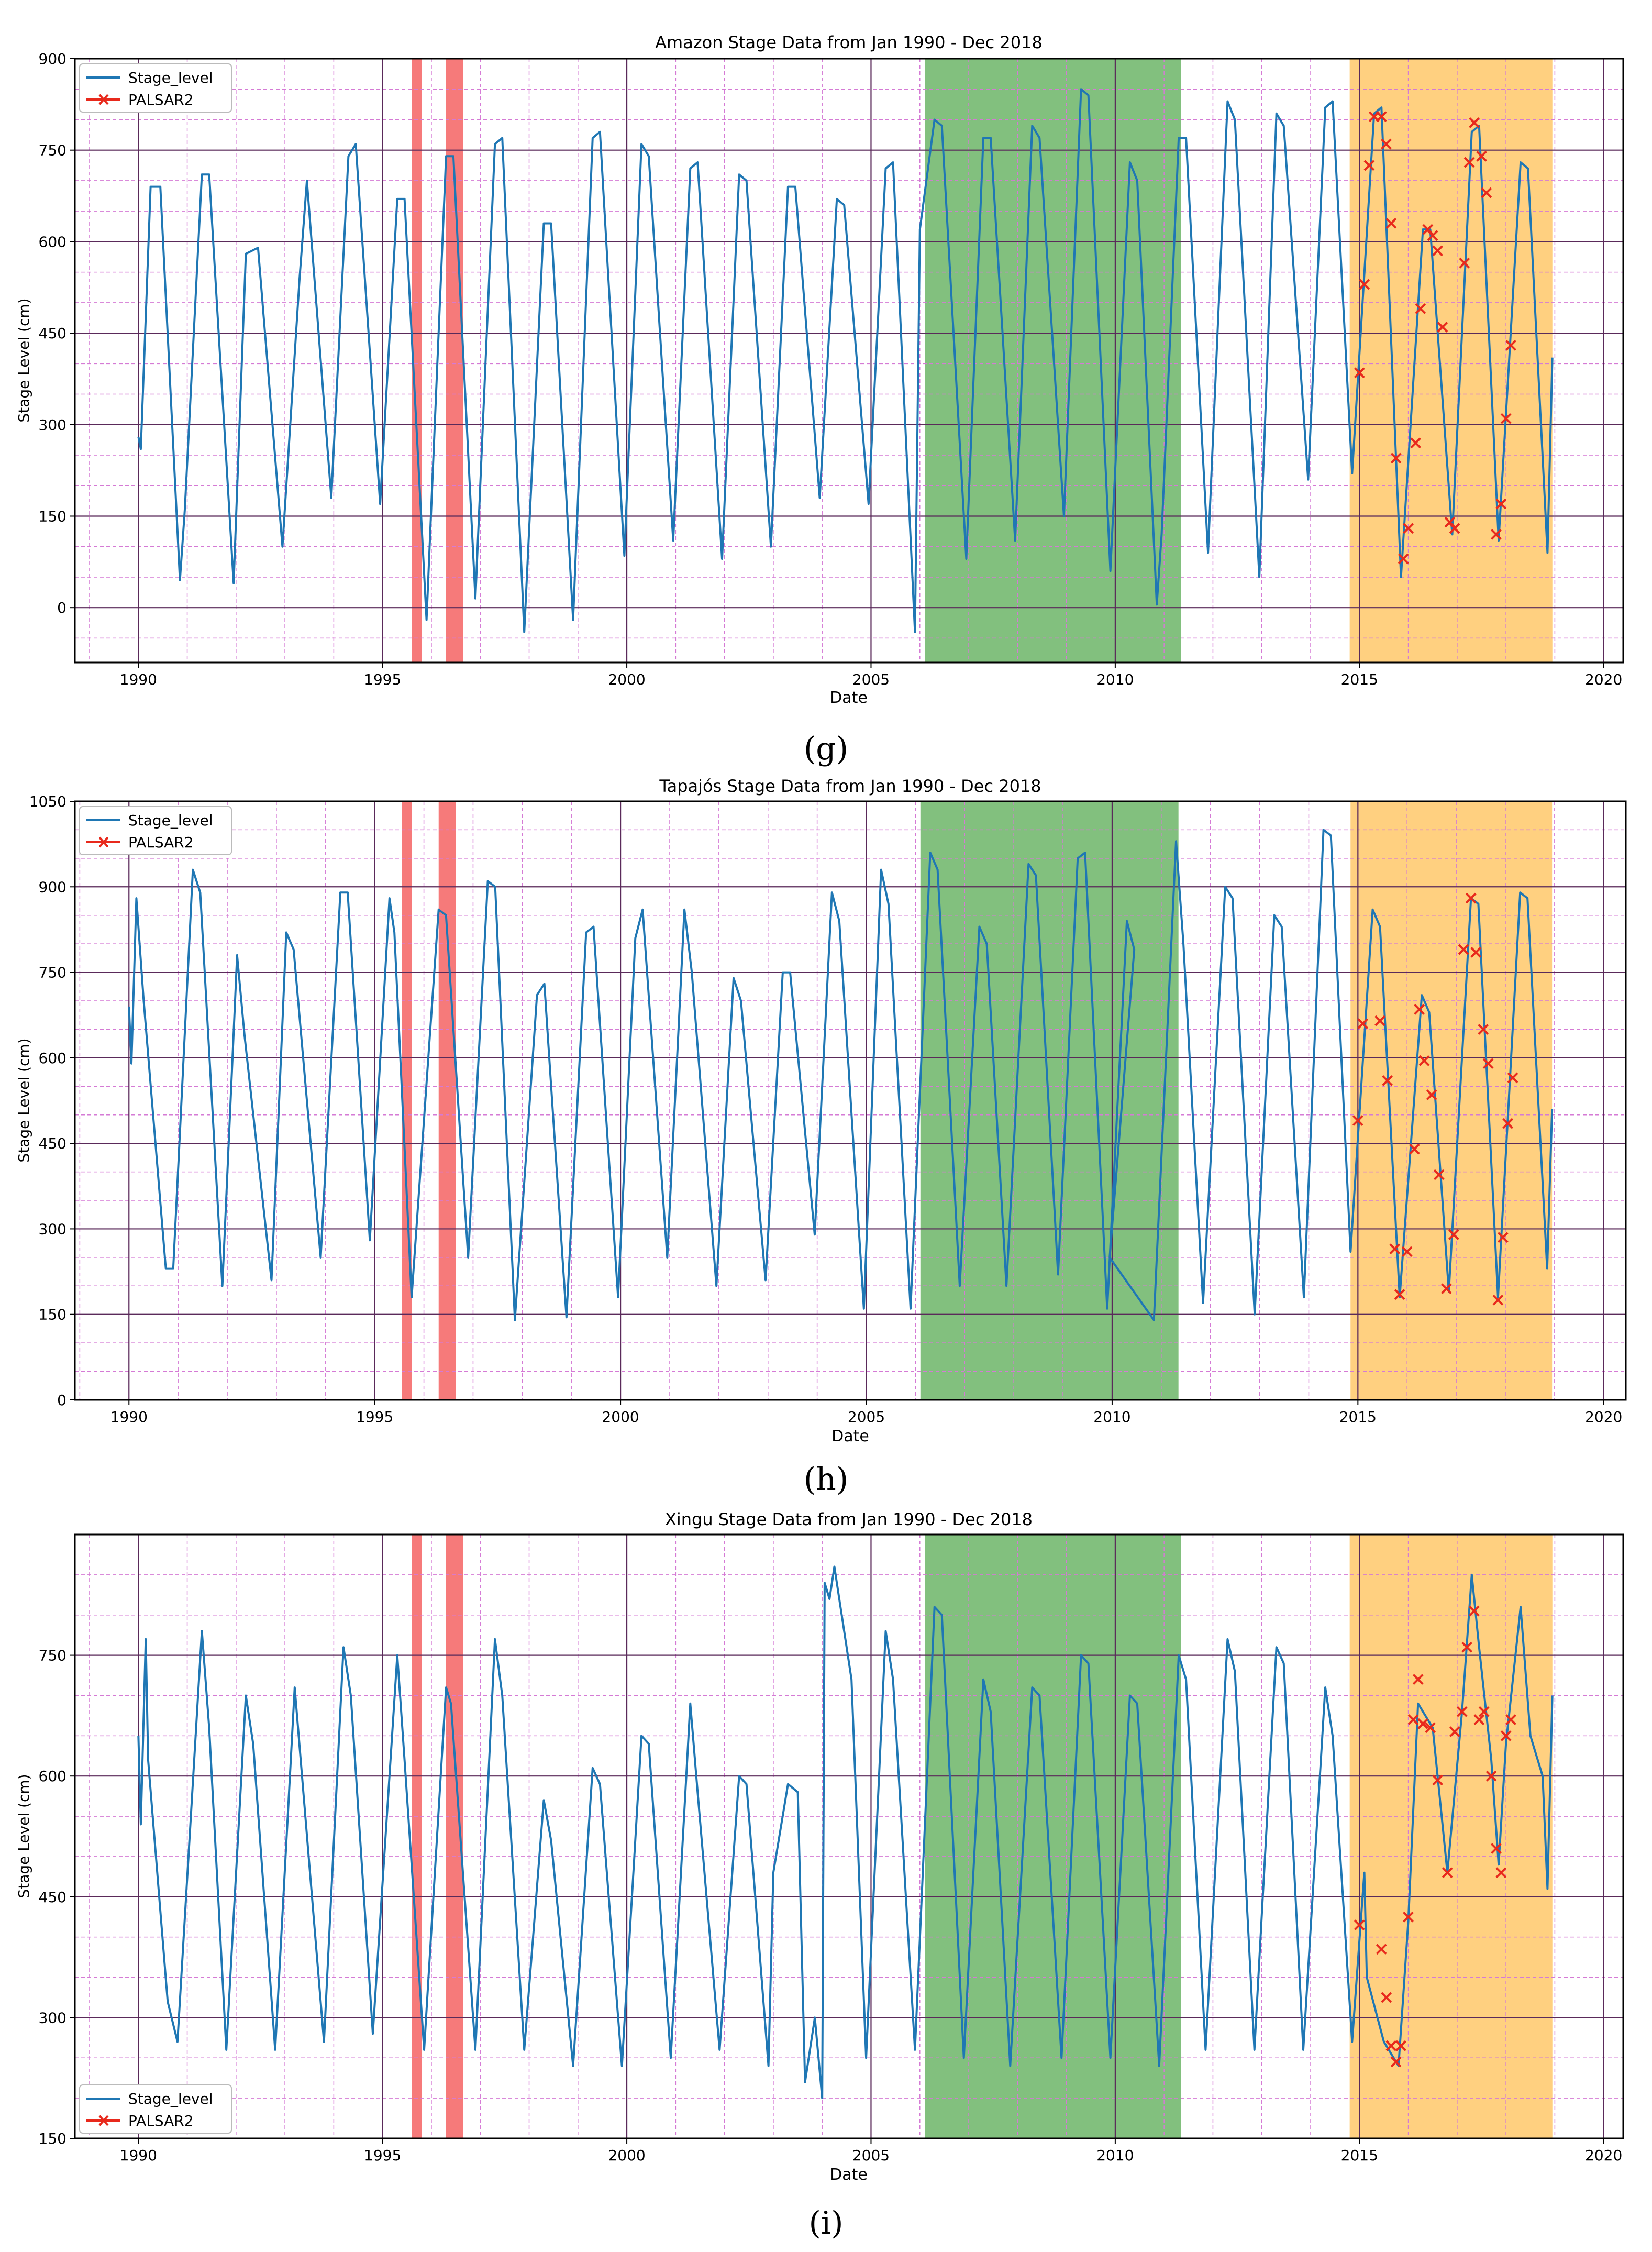 This screenshot has height=2252, width=1652. Describe the element at coordinates (23, 360) in the screenshot. I see `y-axis-label: Stage Level (cm)` at that location.